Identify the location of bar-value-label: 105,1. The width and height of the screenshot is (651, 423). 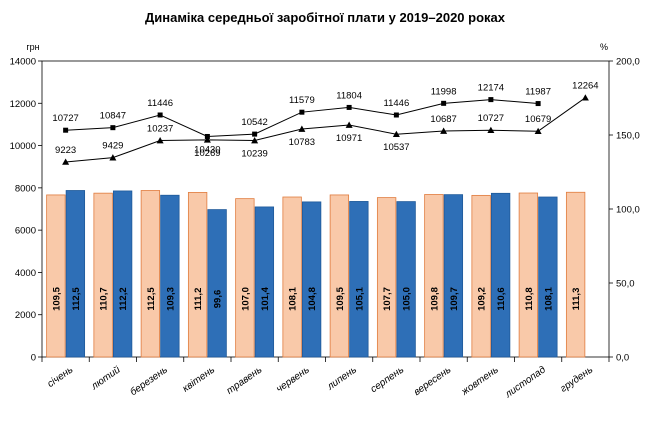
(359, 298).